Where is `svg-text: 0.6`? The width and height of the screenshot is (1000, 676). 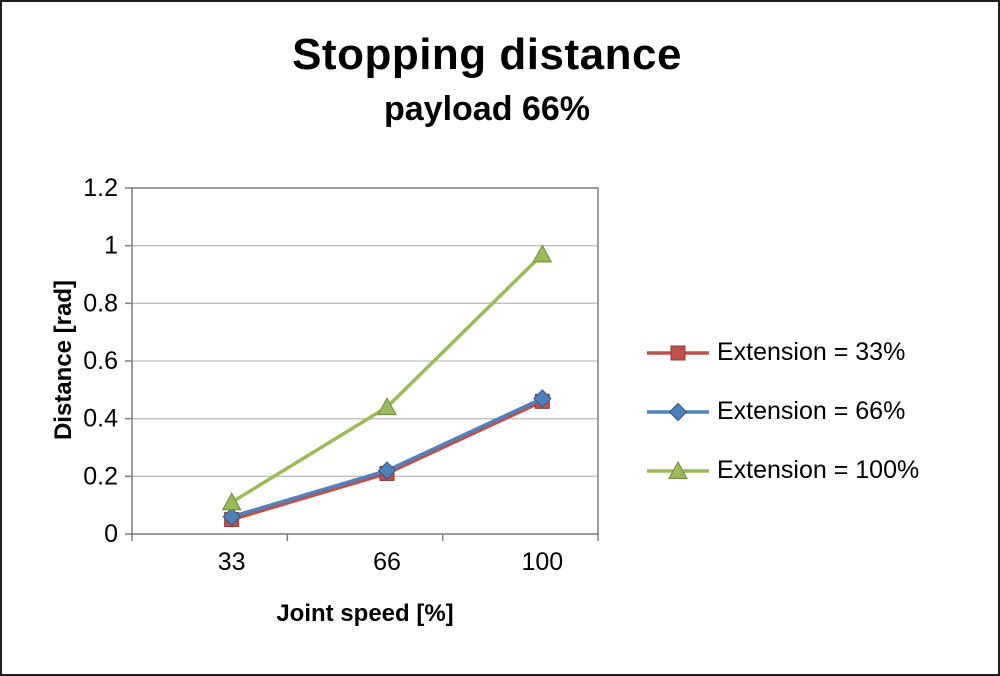
svg-text: 0.6 is located at coordinates (100, 361).